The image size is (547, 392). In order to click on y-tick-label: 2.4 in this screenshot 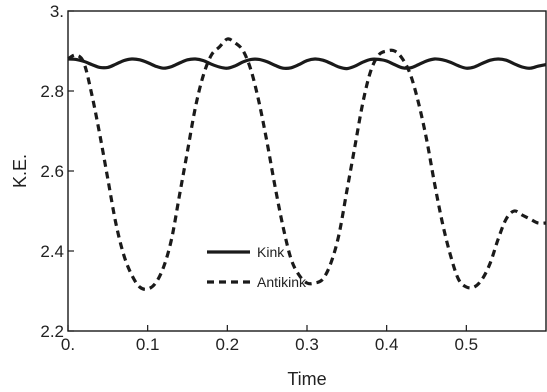, I will do `click(52, 251)`.